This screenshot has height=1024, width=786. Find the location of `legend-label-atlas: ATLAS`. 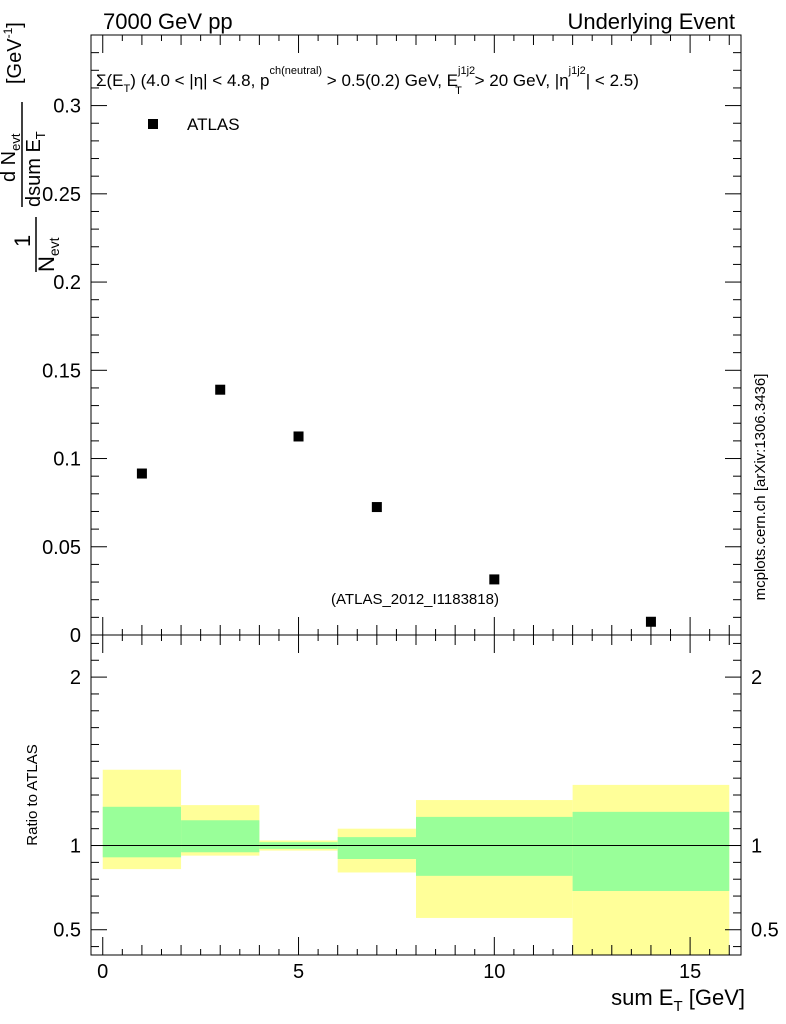

legend-label-atlas: ATLAS is located at coordinates (213, 124).